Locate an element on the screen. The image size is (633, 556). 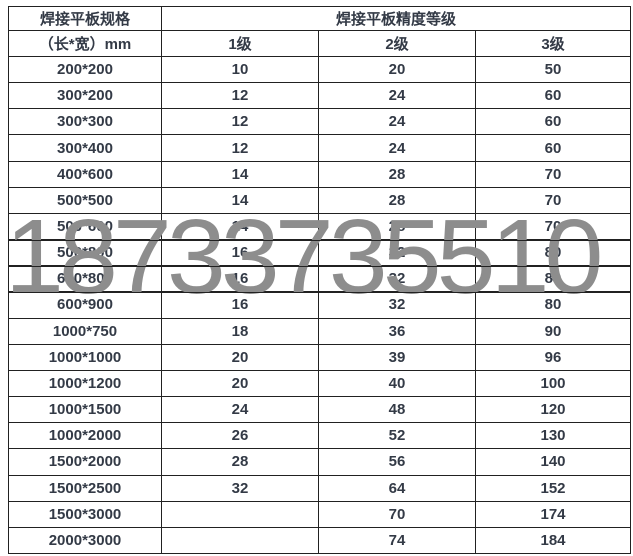
spec-cell: 1000*1200 is located at coordinates (85, 384).